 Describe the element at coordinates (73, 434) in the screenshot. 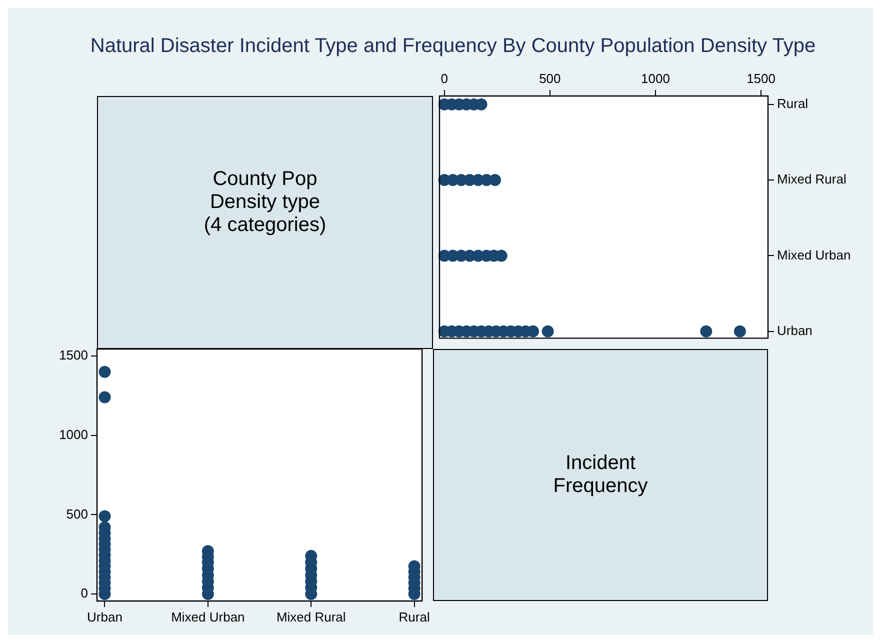

I see `y-tick-label: 1000` at that location.